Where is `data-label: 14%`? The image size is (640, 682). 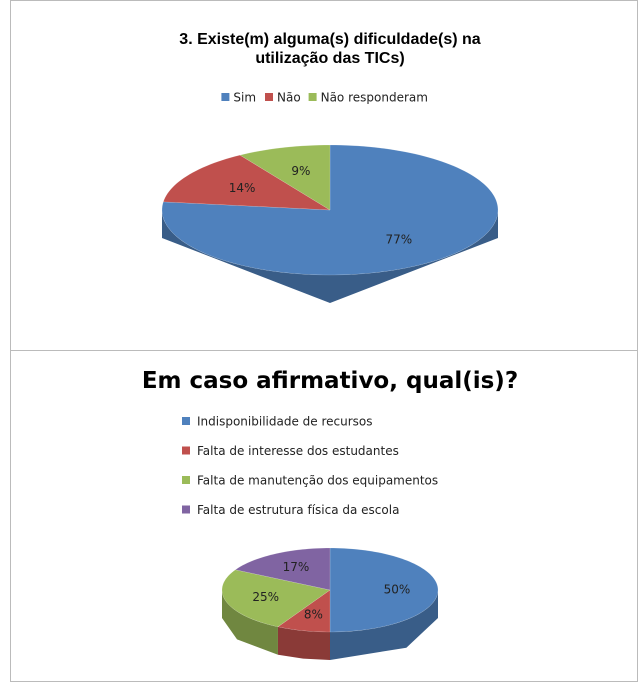
data-label: 14% is located at coordinates (242, 188).